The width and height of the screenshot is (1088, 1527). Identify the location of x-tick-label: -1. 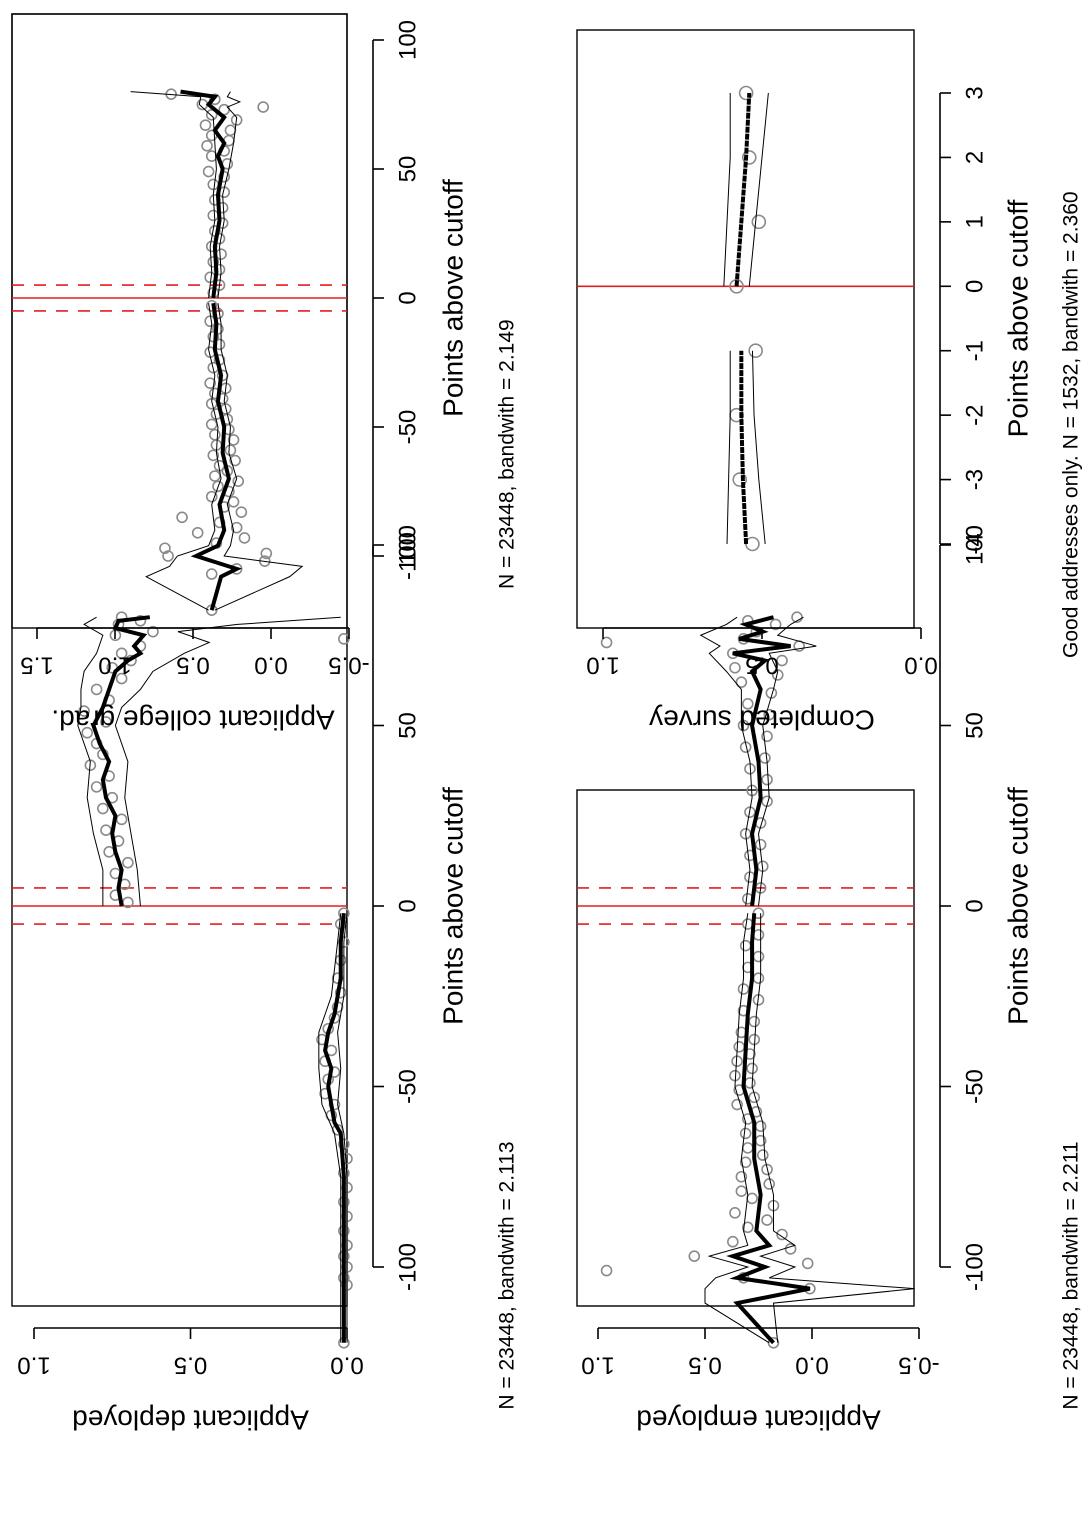
(974, 350).